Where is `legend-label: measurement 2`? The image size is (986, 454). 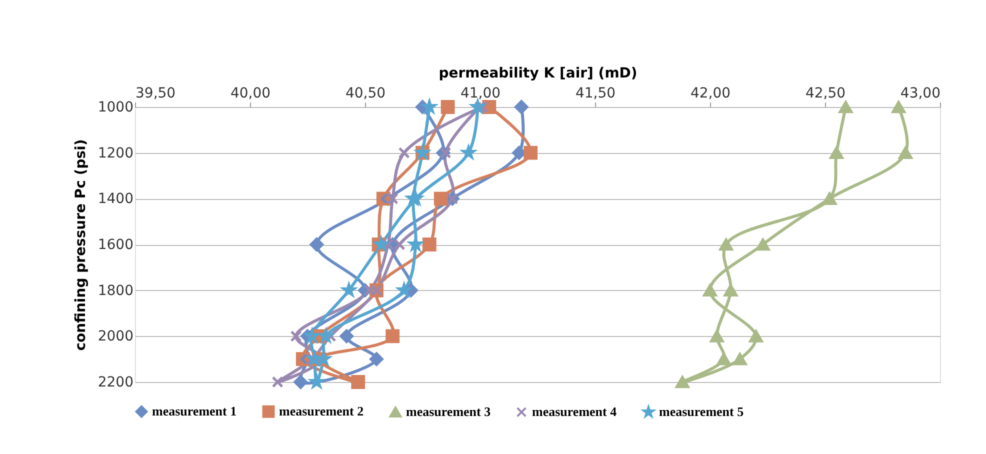 legend-label: measurement 2 is located at coordinates (321, 411).